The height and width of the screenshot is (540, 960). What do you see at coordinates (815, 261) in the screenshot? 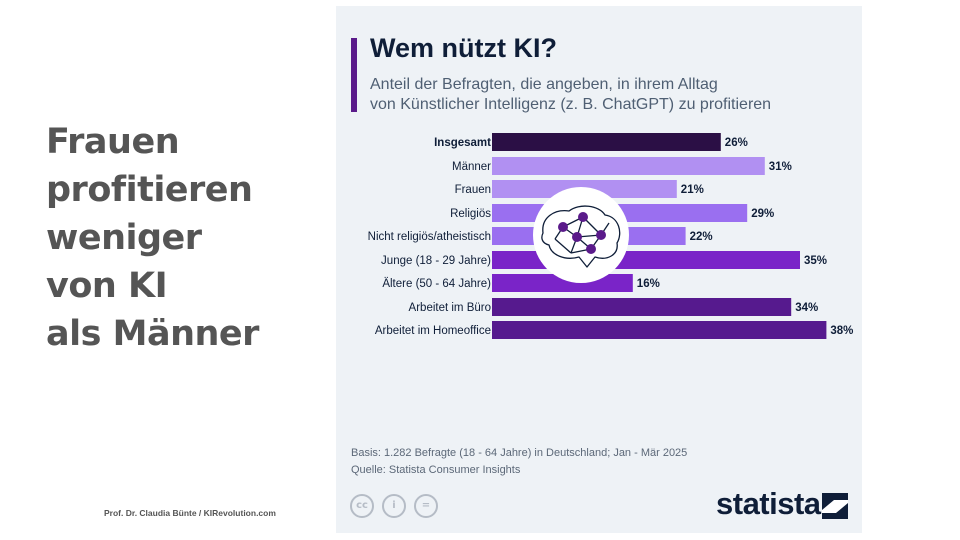
I see `value-label: 35%` at bounding box center [815, 261].